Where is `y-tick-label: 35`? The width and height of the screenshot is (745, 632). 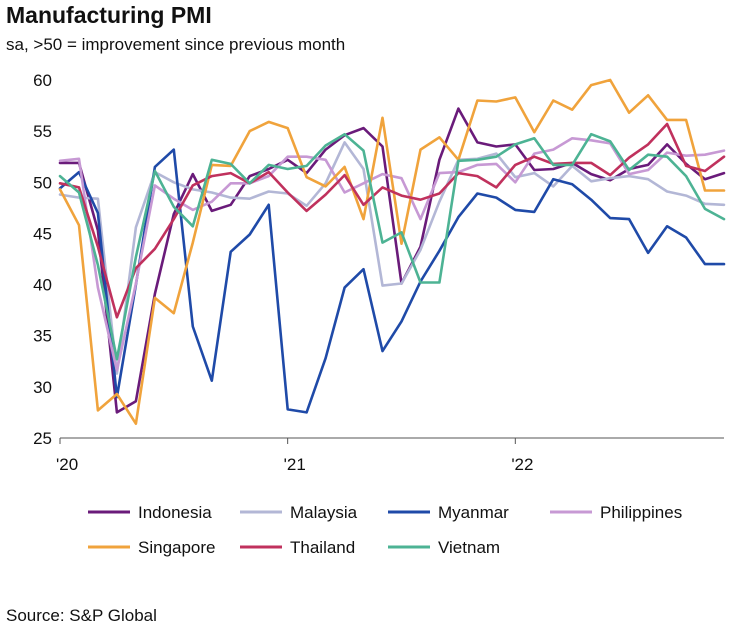
y-tick-label: 35 is located at coordinates (42, 336).